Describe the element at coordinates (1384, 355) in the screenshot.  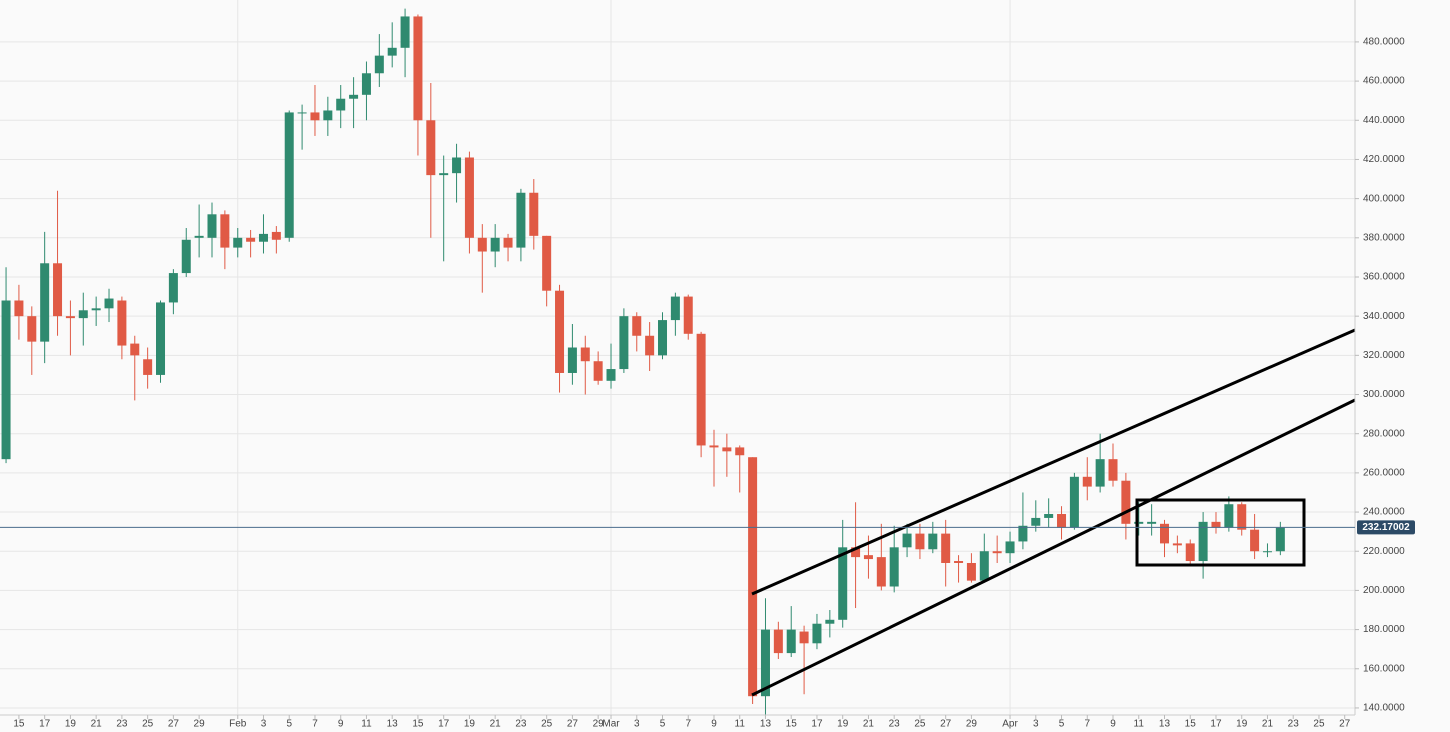
I see `y-tick-label: 320.0000` at that location.